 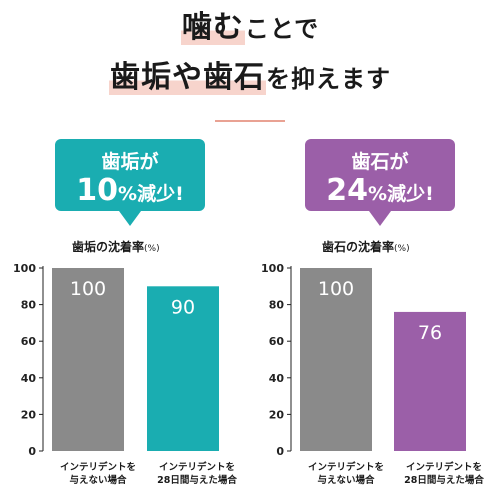 I want to click on callout-number: 24, so click(x=347, y=190).